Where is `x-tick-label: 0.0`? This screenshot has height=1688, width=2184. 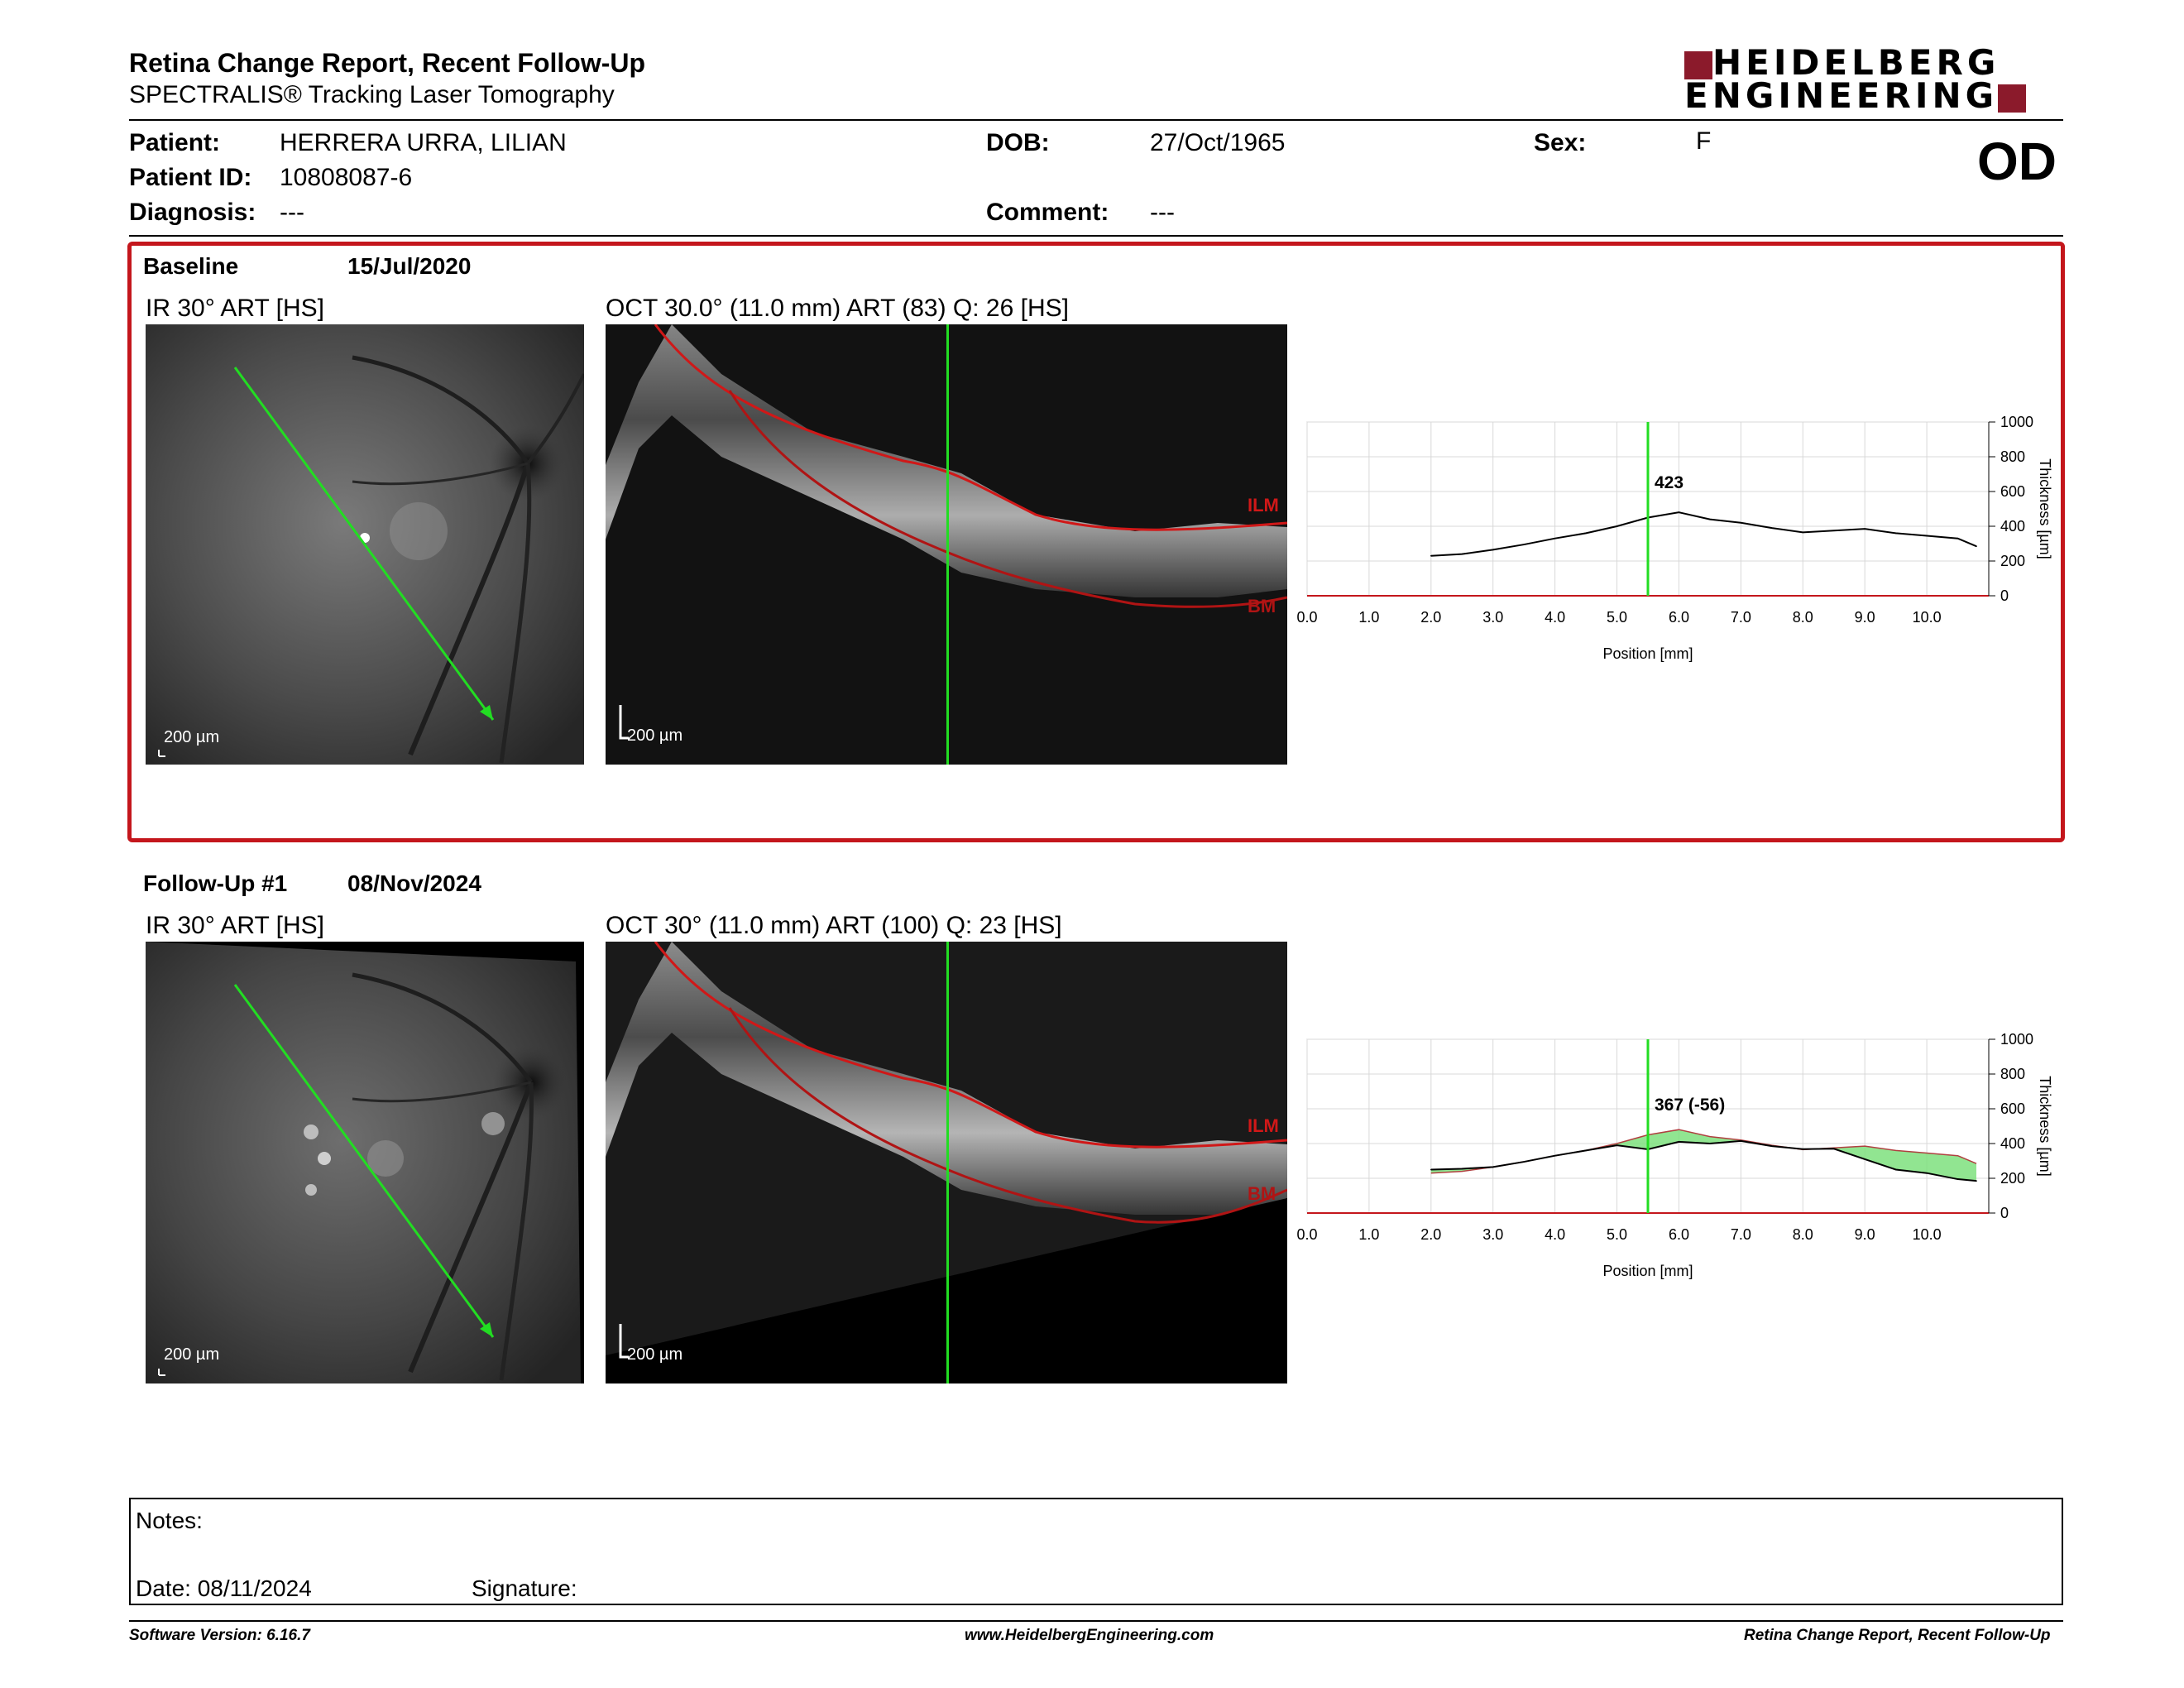
x-tick-label: 0.0 is located at coordinates (1306, 1234).